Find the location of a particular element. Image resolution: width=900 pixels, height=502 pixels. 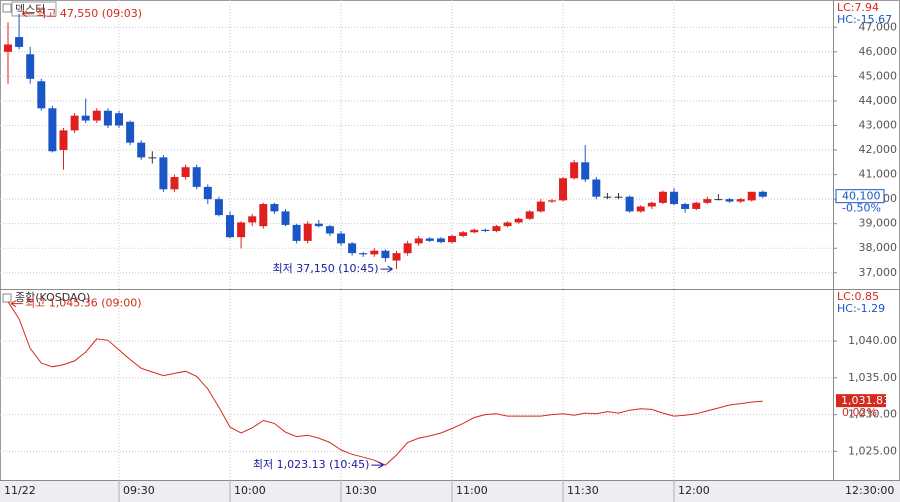

change-label: 0.02% is located at coordinates (859, 412).